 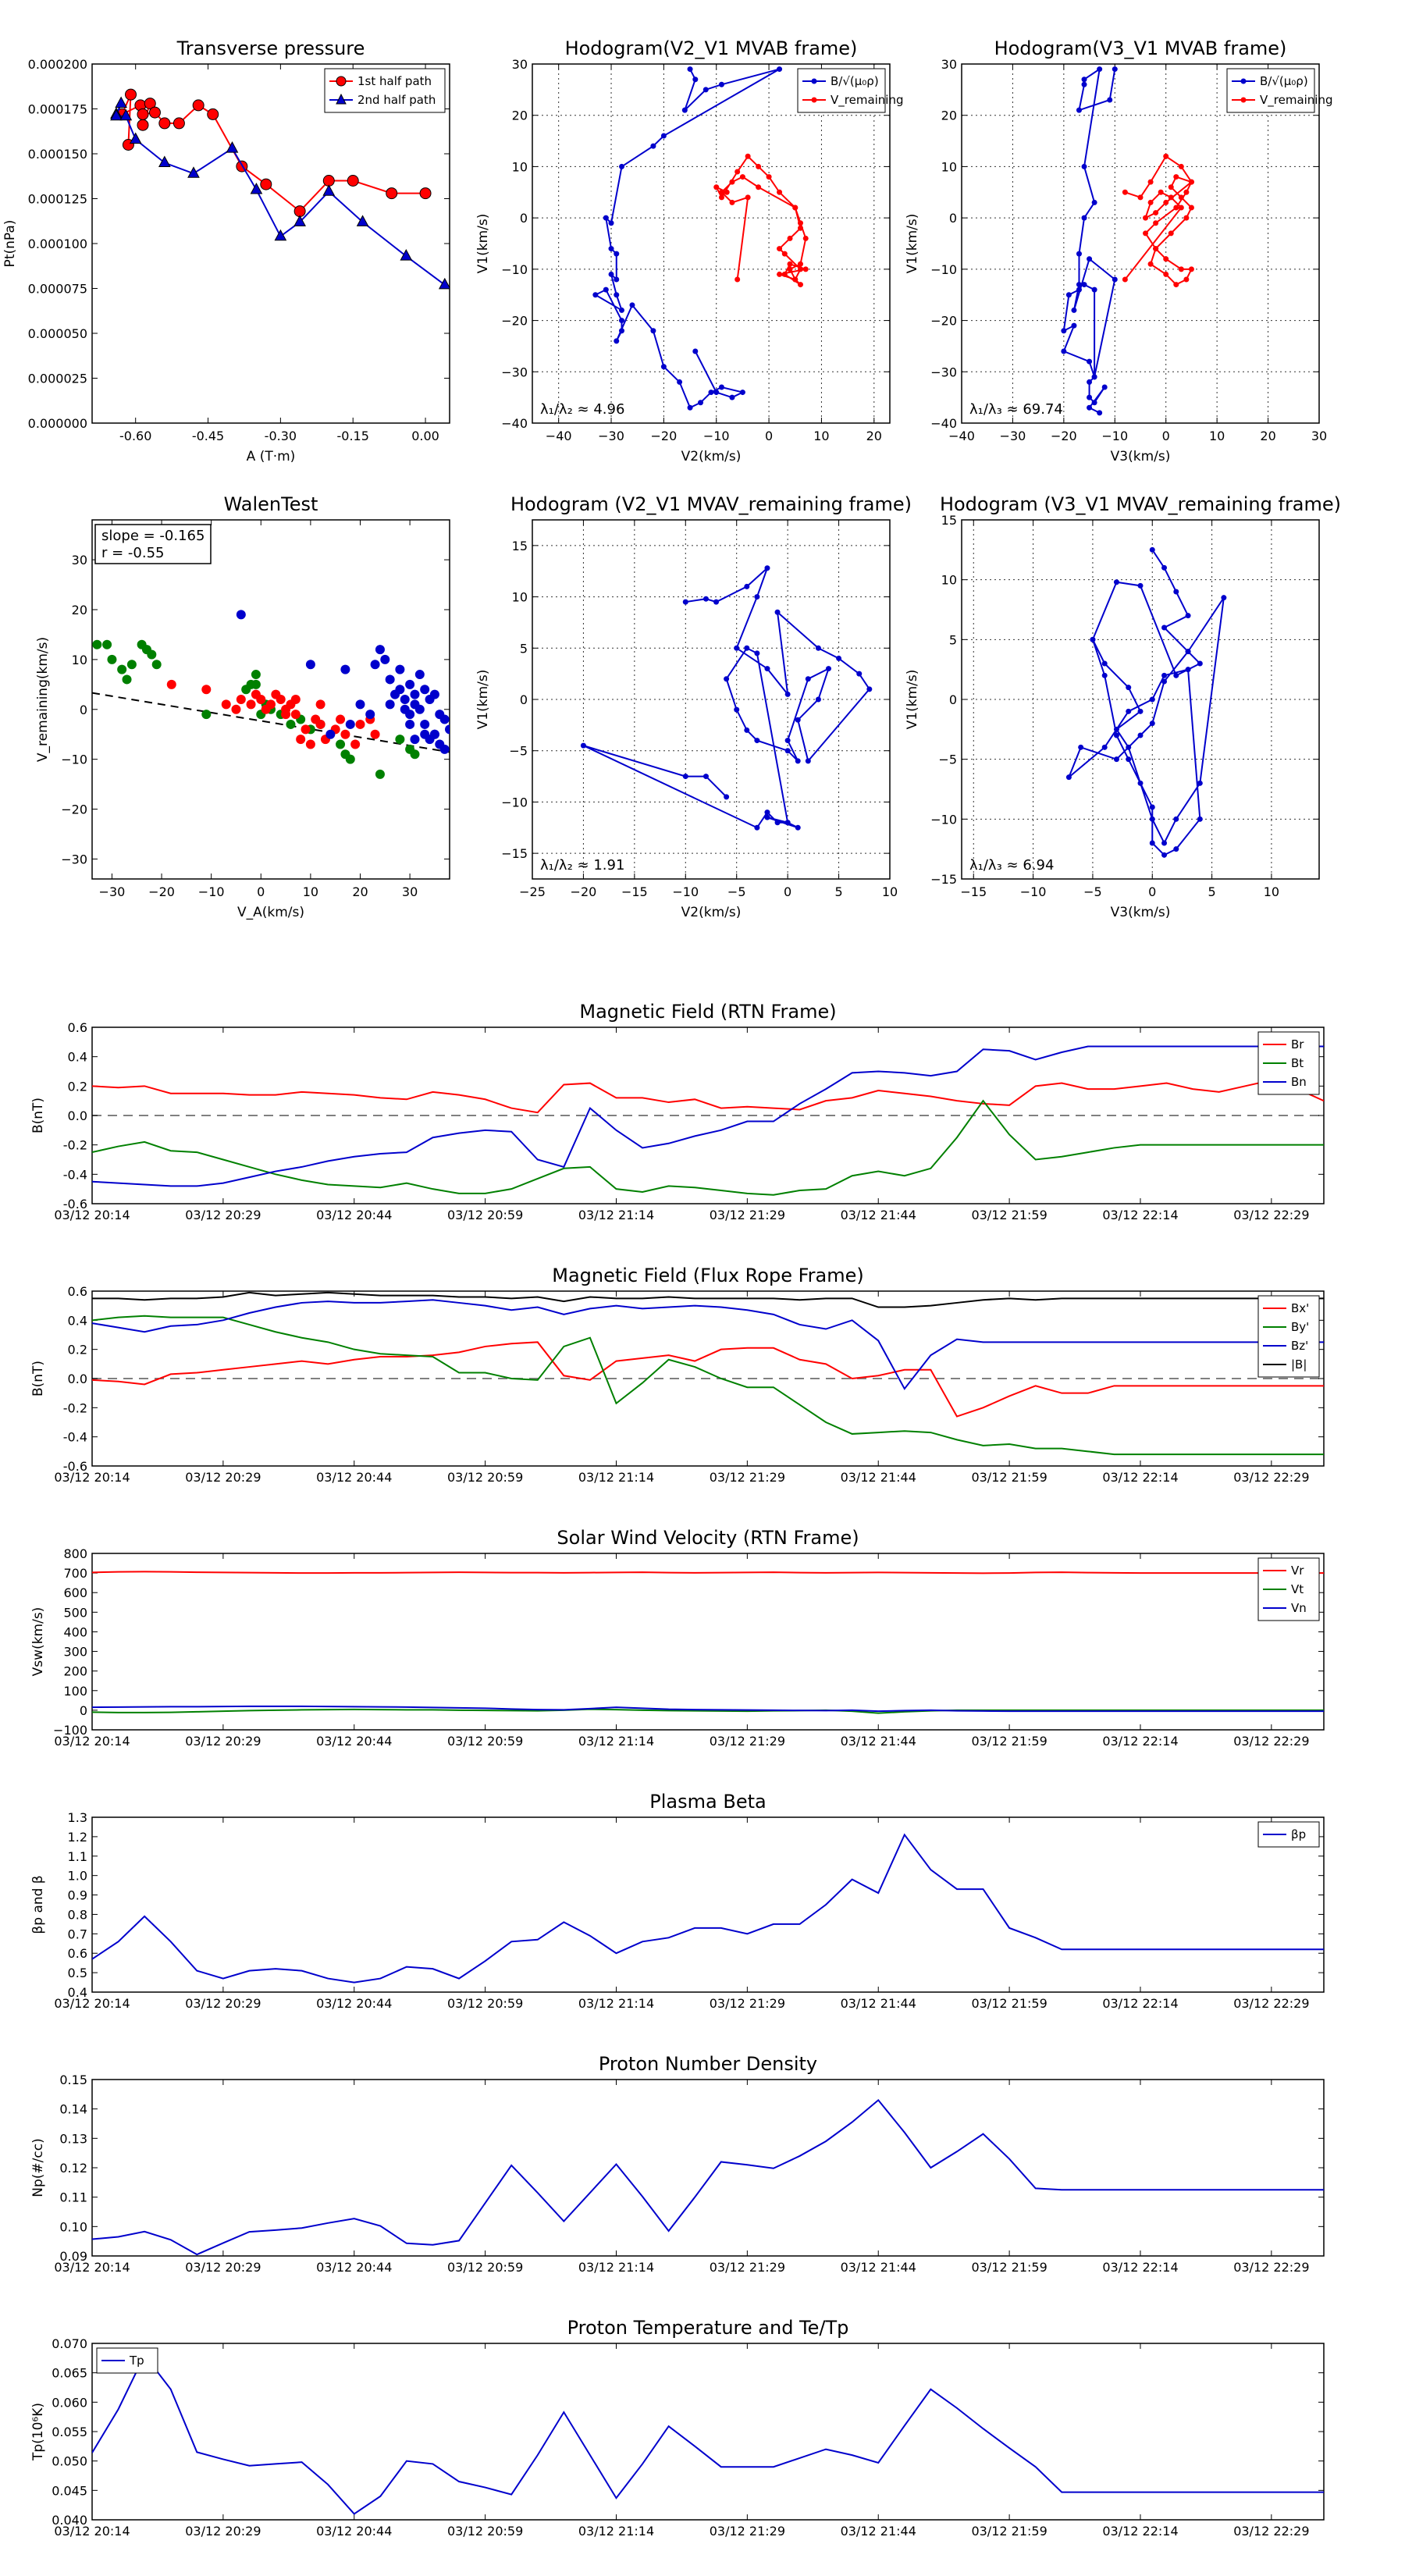 What do you see at coordinates (949, 520) in the screenshot?
I see `y-tick-label: 15` at bounding box center [949, 520].